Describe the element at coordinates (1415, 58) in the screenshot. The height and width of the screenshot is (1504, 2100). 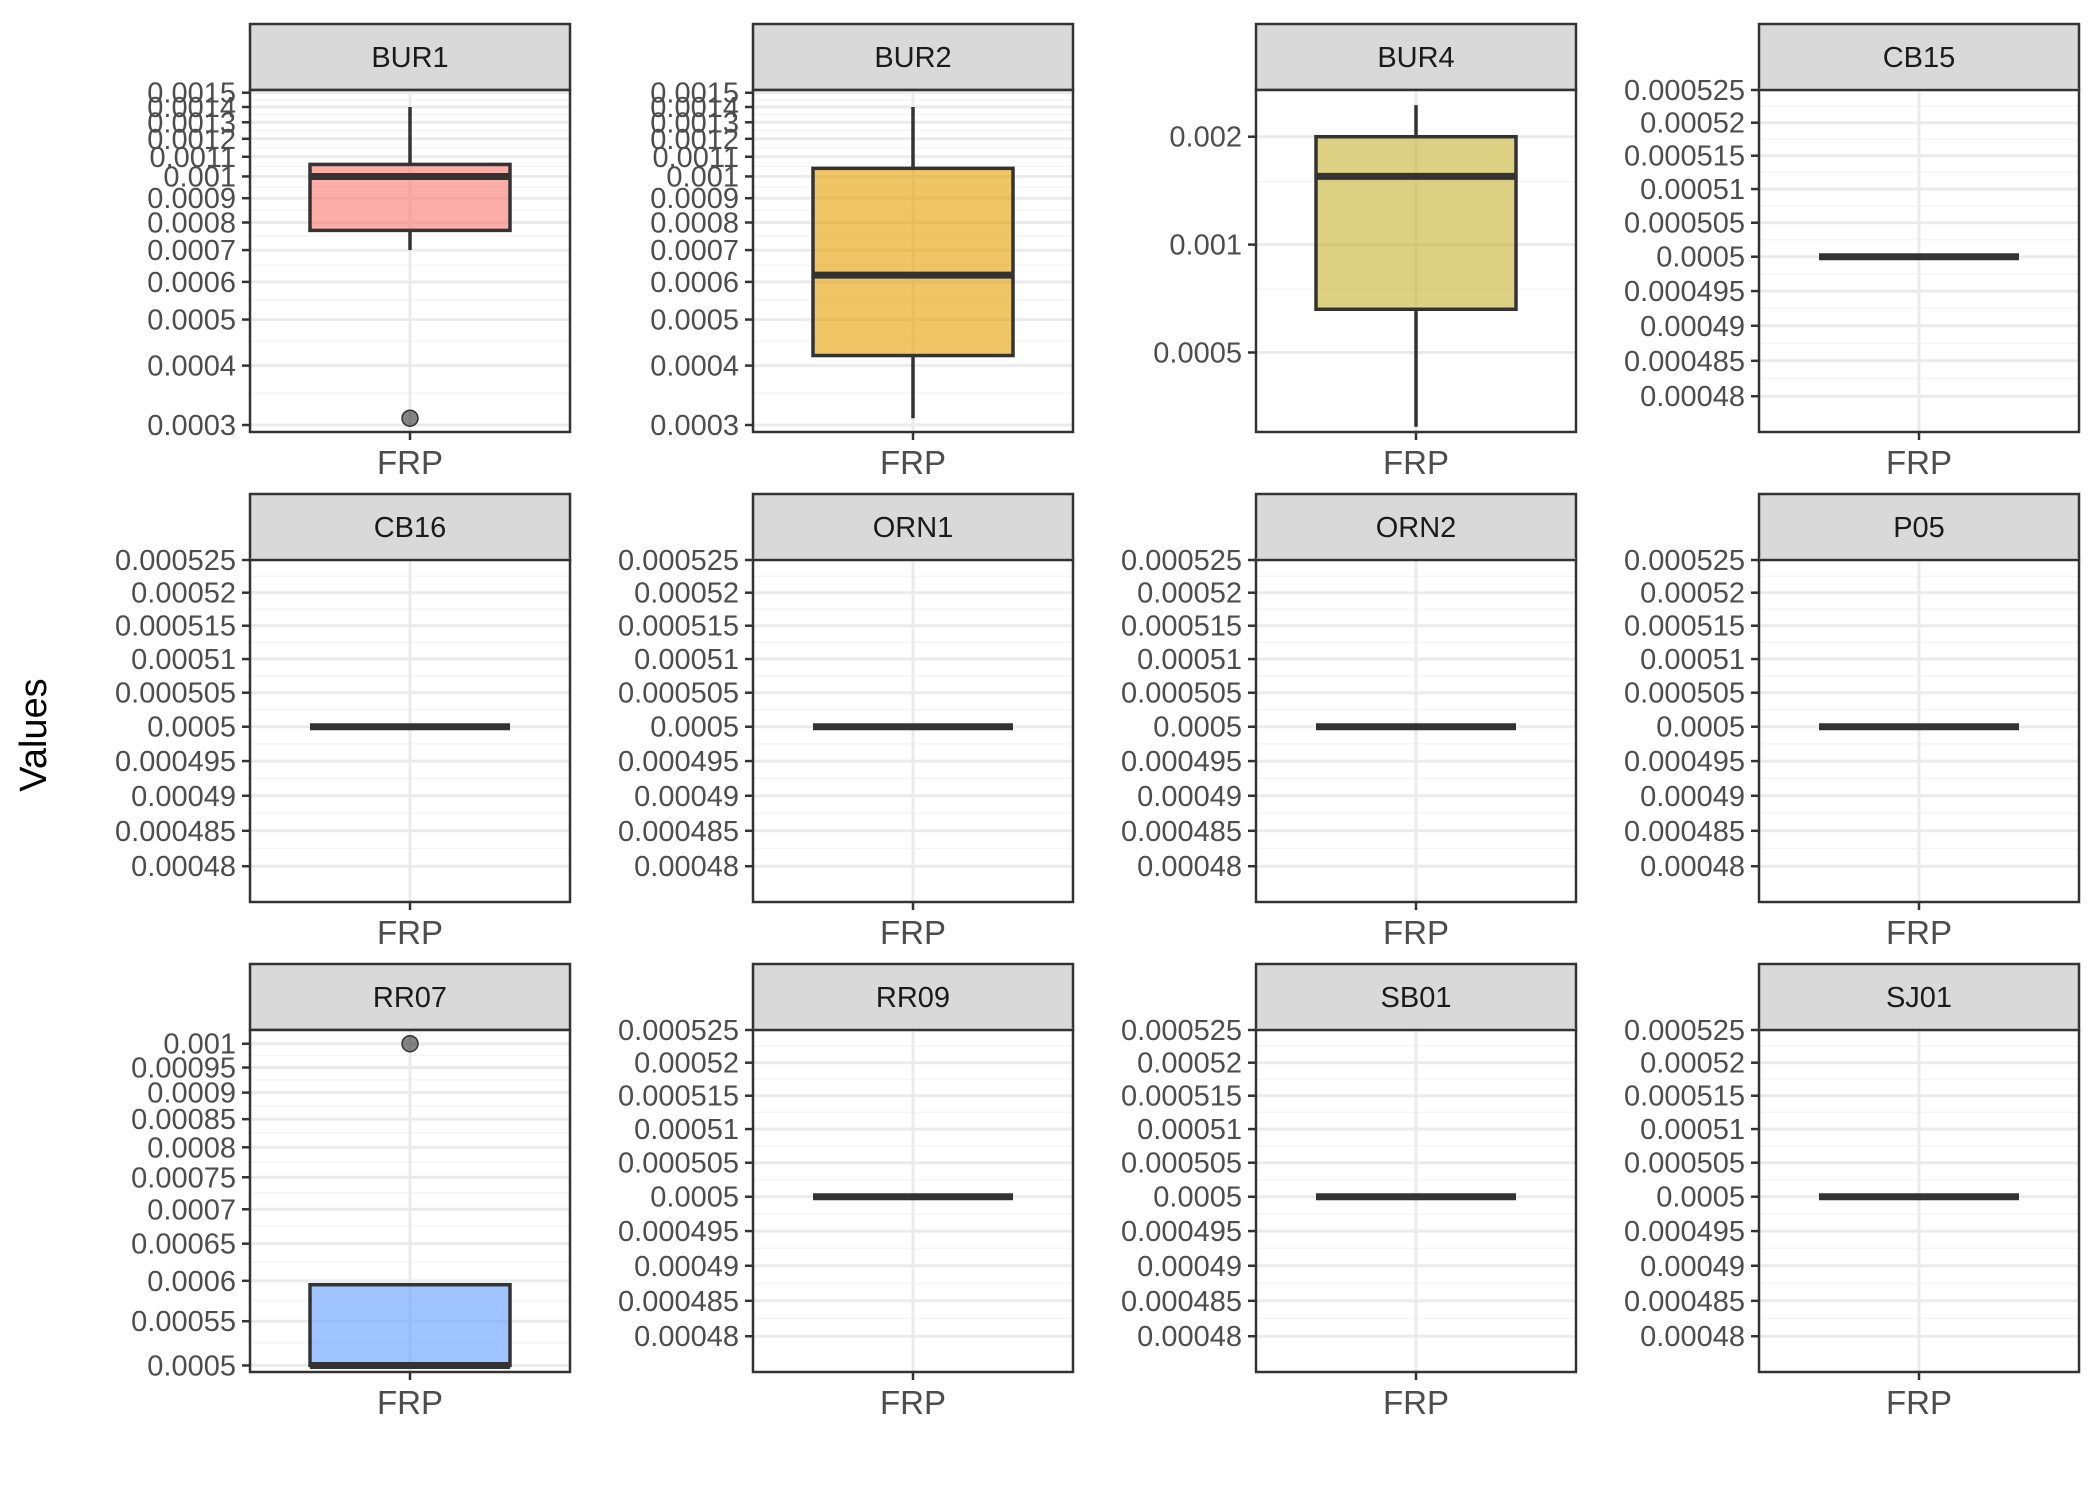
I see `facet-strip-label: BUR4` at that location.